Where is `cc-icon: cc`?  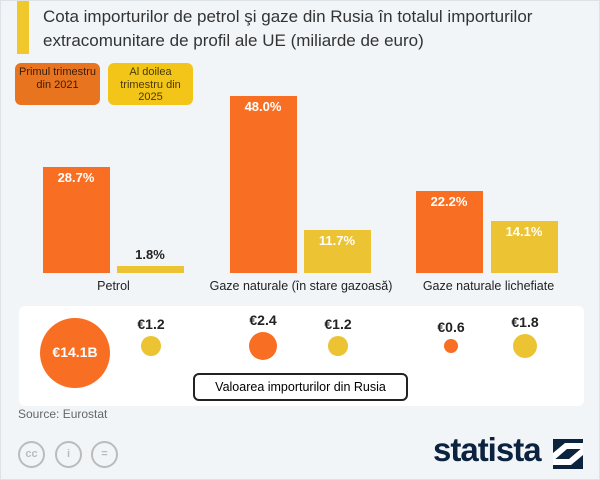
cc-icon: cc is located at coordinates (31, 454).